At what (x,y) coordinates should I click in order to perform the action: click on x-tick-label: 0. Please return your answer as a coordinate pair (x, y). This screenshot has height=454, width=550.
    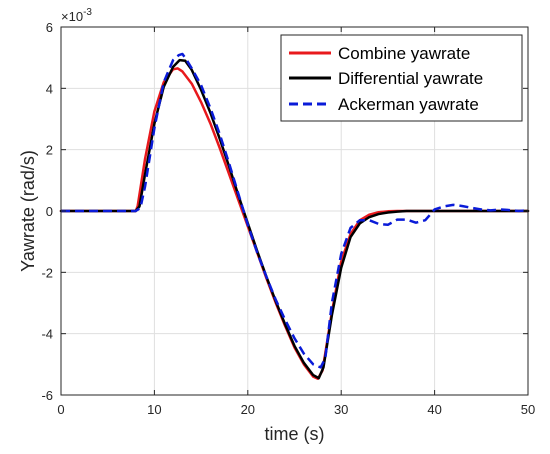
    Looking at the image, I should click on (60, 409).